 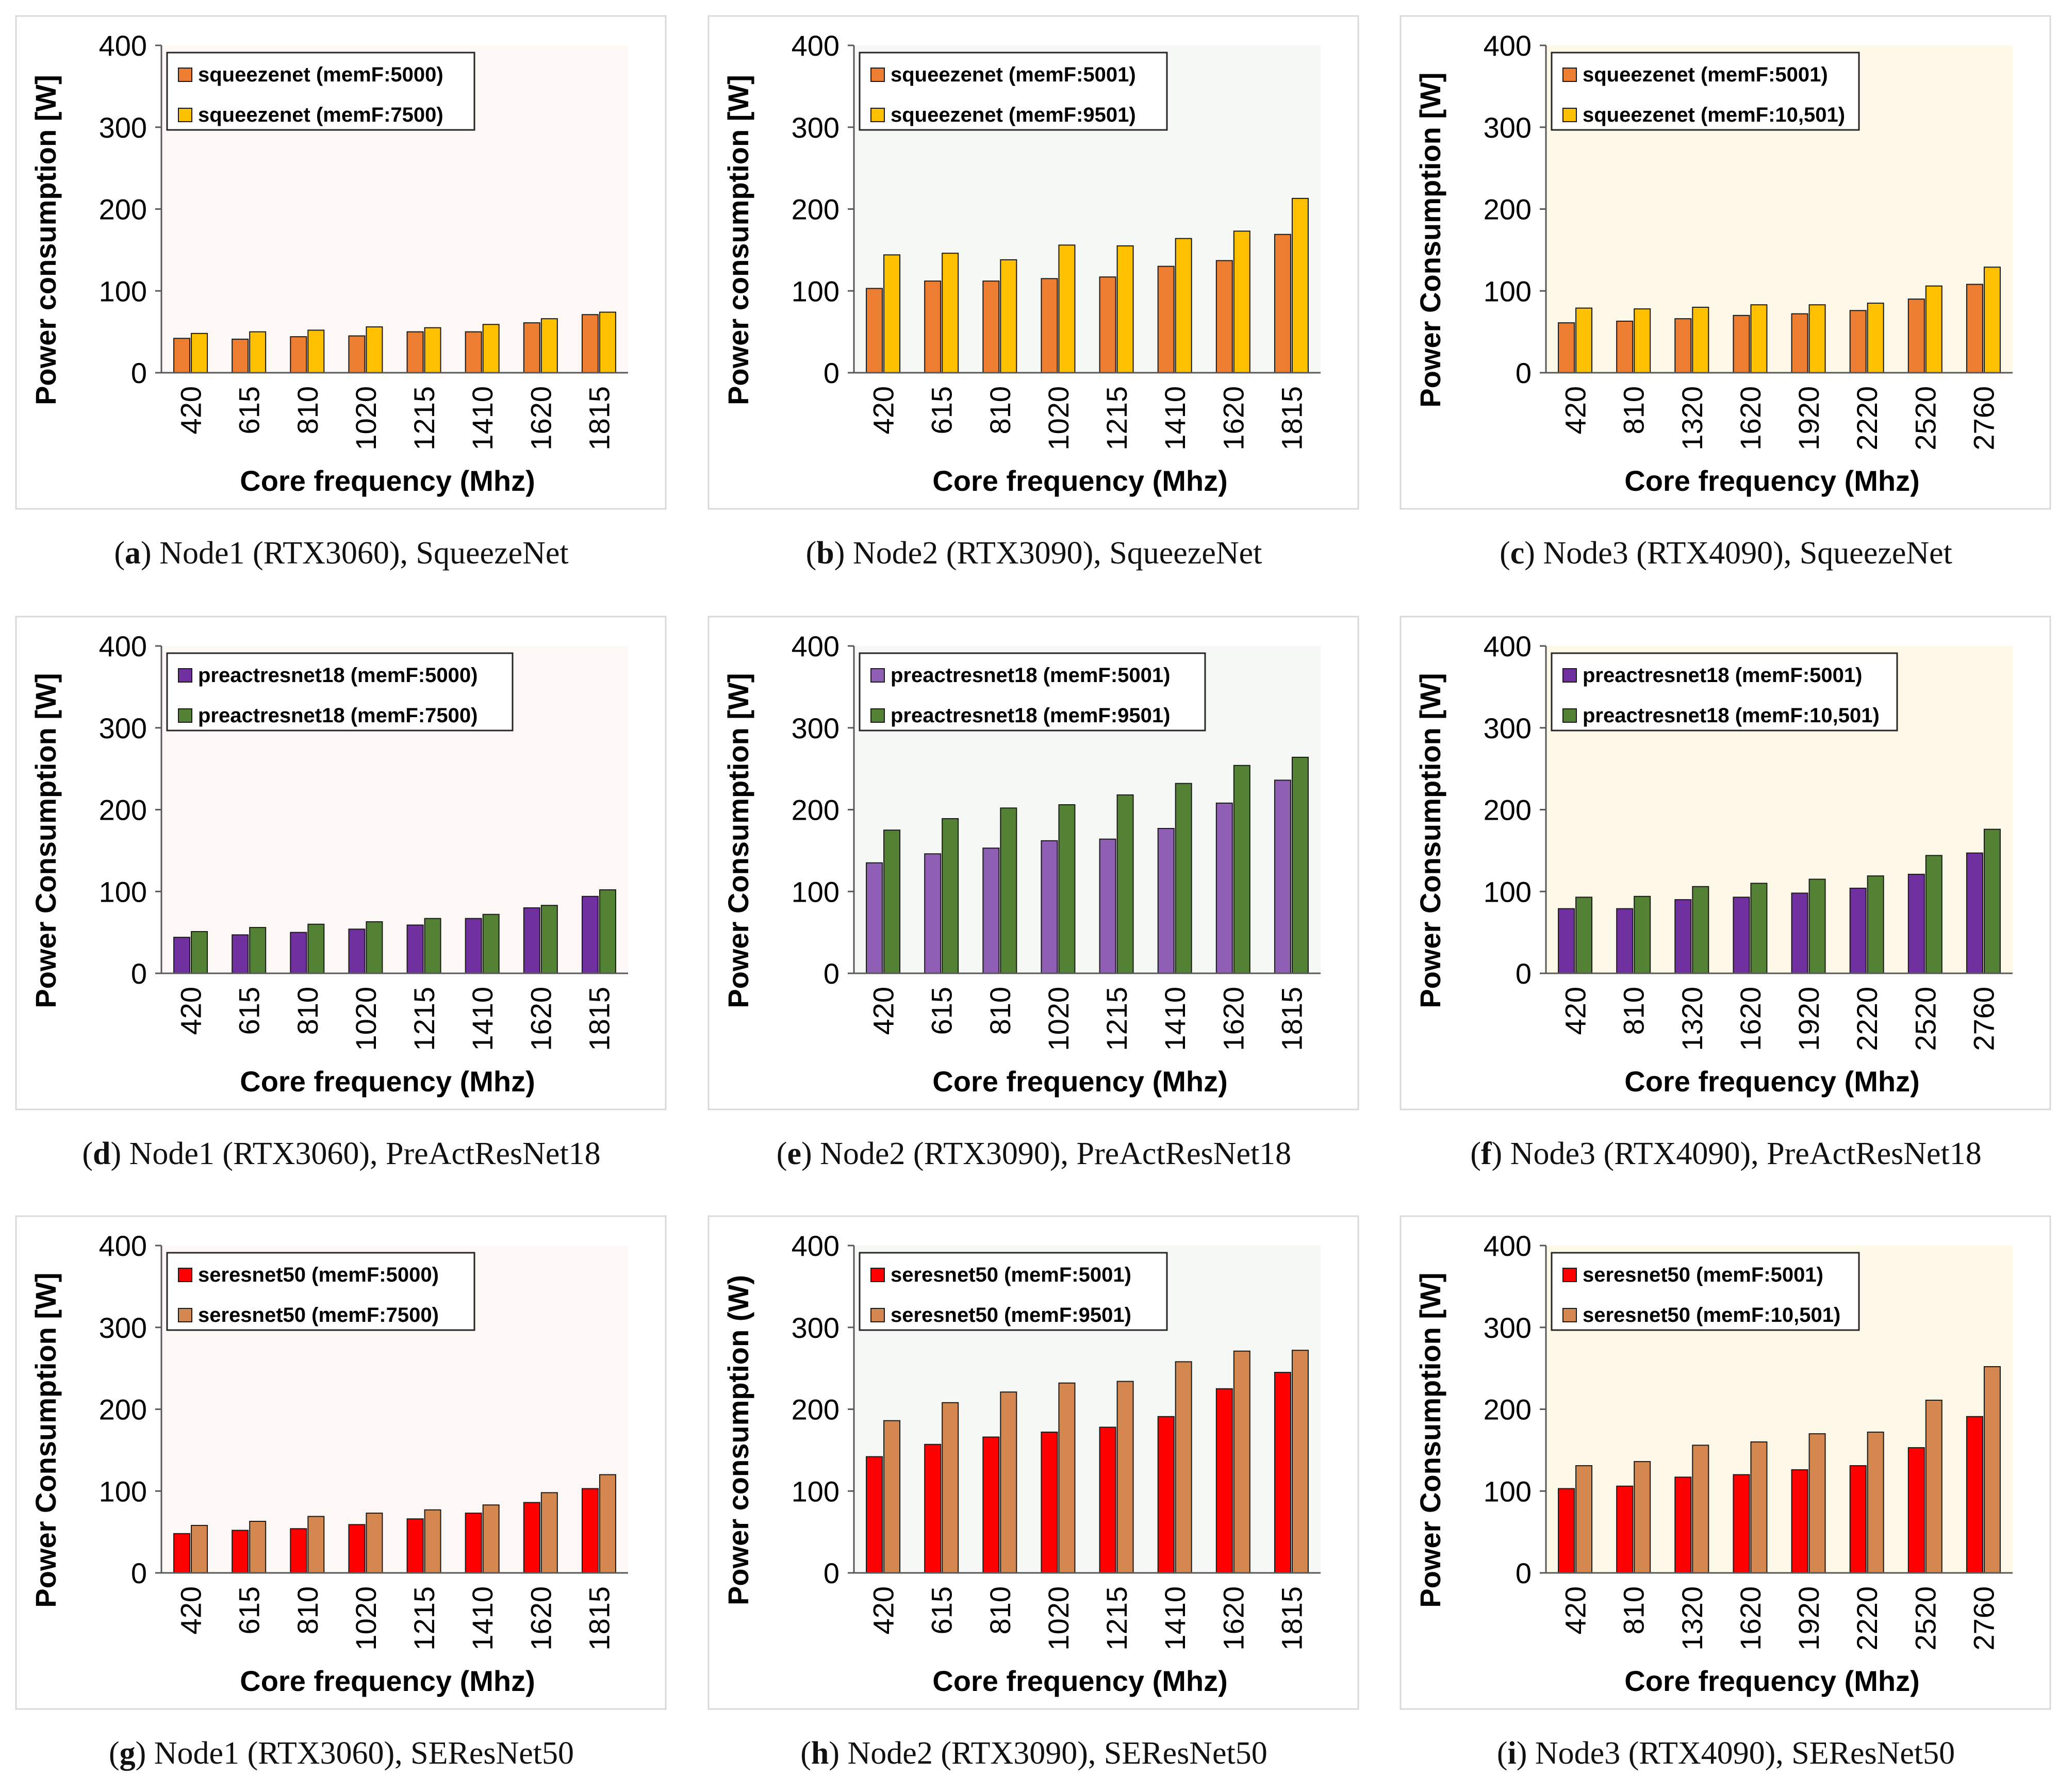 I want to click on caption-text: Node2 (RTX3090), SqueezeNet, so click(x=1053, y=553).